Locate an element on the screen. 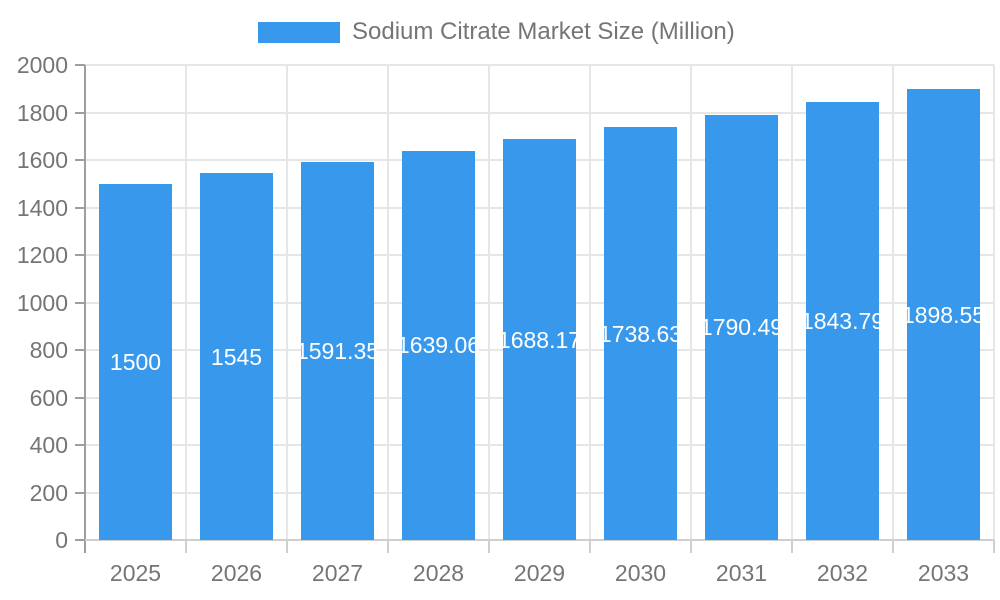  y-tick-label: 200 is located at coordinates (48, 492).